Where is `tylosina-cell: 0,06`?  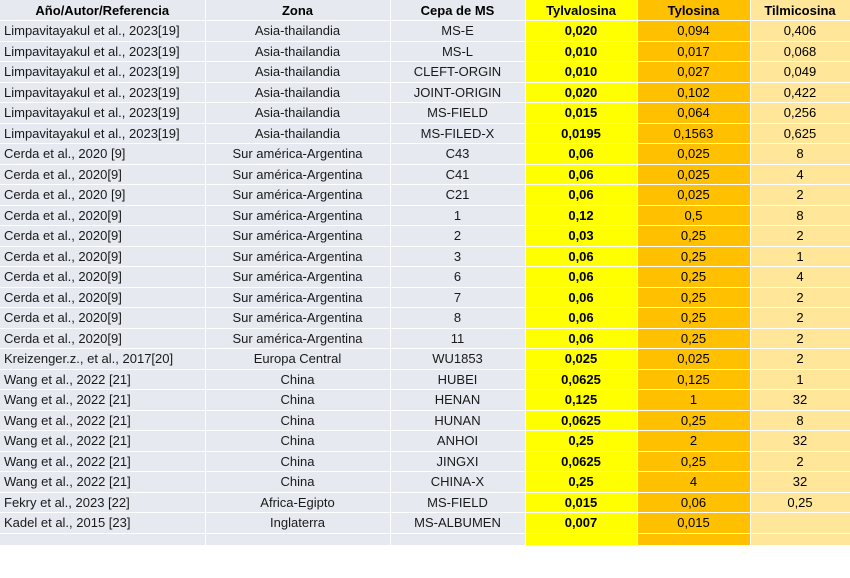 tylosina-cell: 0,06 is located at coordinates (694, 502).